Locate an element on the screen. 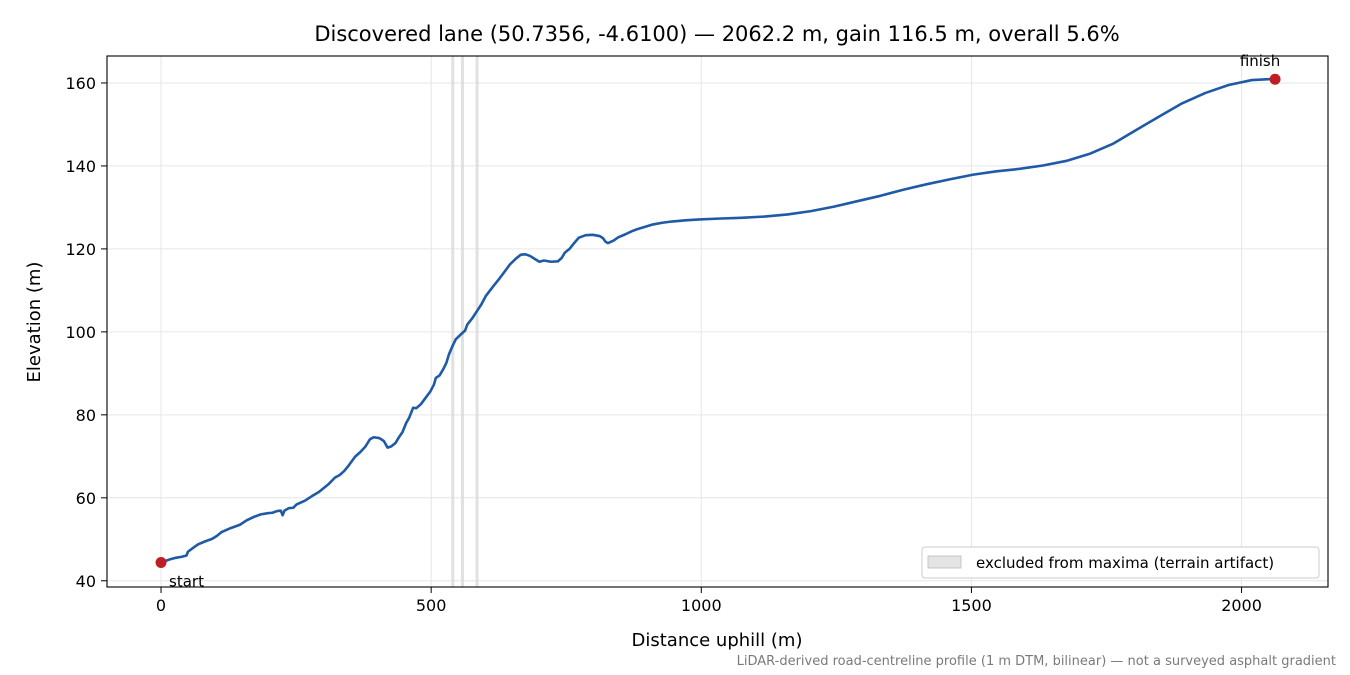 This screenshot has width=1350, height=675. legend-box is located at coordinates (1120, 562).